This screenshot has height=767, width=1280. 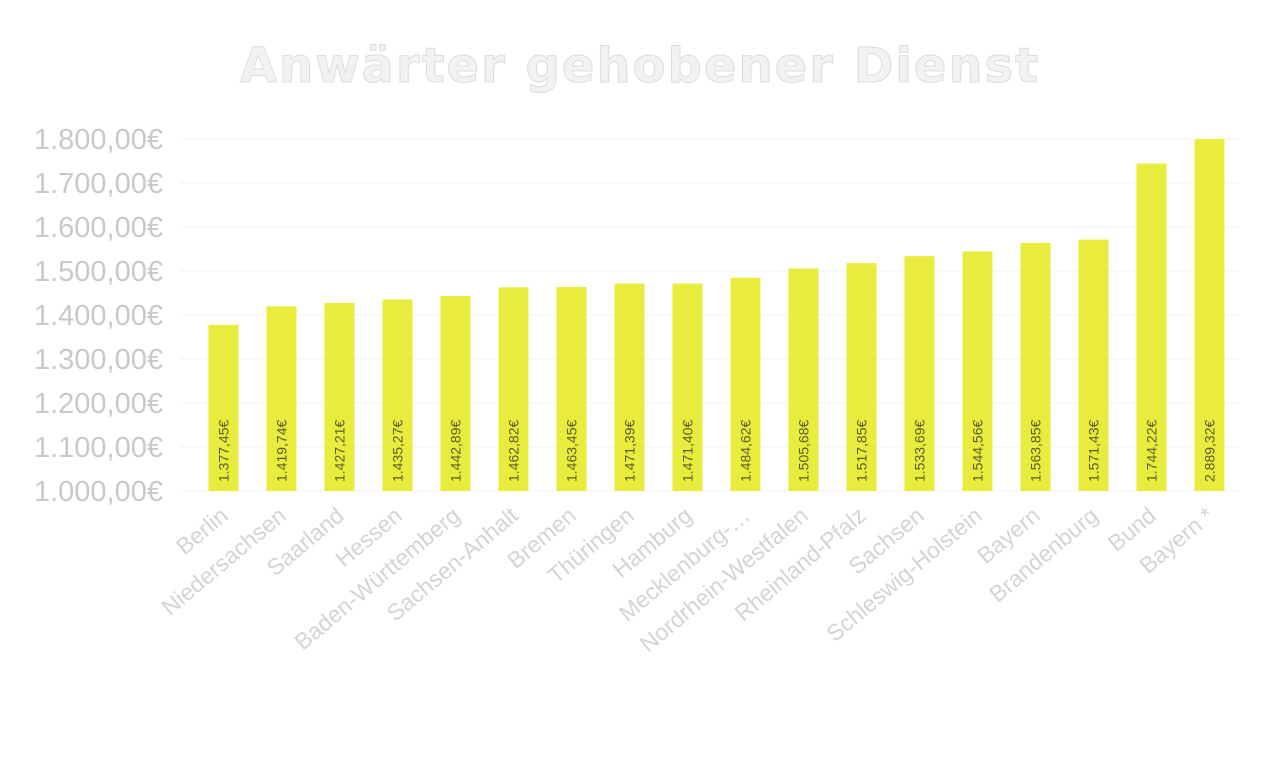 I want to click on bar-value-label: 1.533,69€, so click(x=920, y=451).